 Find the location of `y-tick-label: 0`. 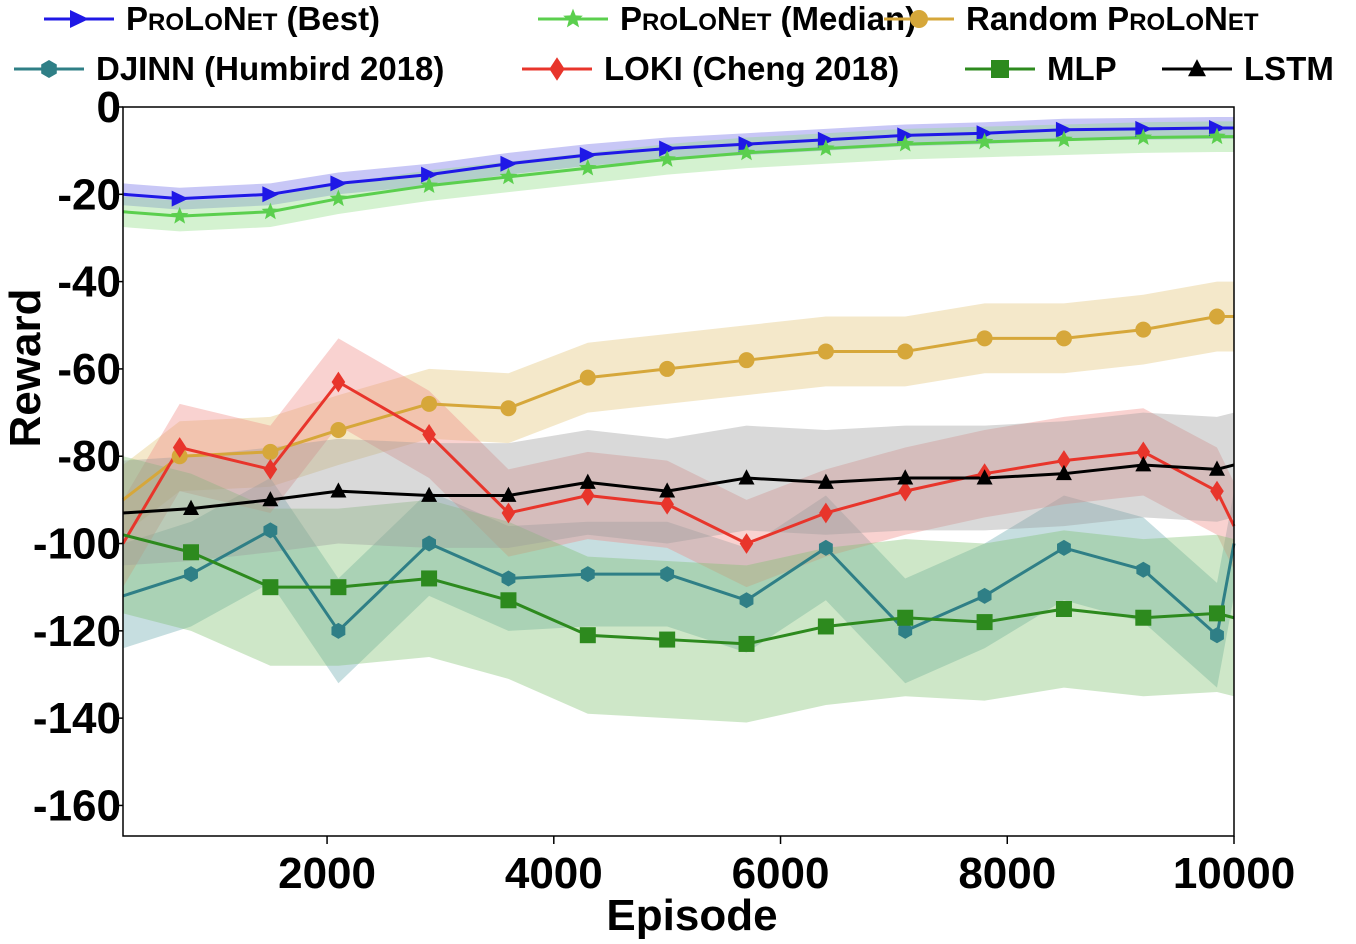

y-tick-label: 0 is located at coordinates (109, 107).